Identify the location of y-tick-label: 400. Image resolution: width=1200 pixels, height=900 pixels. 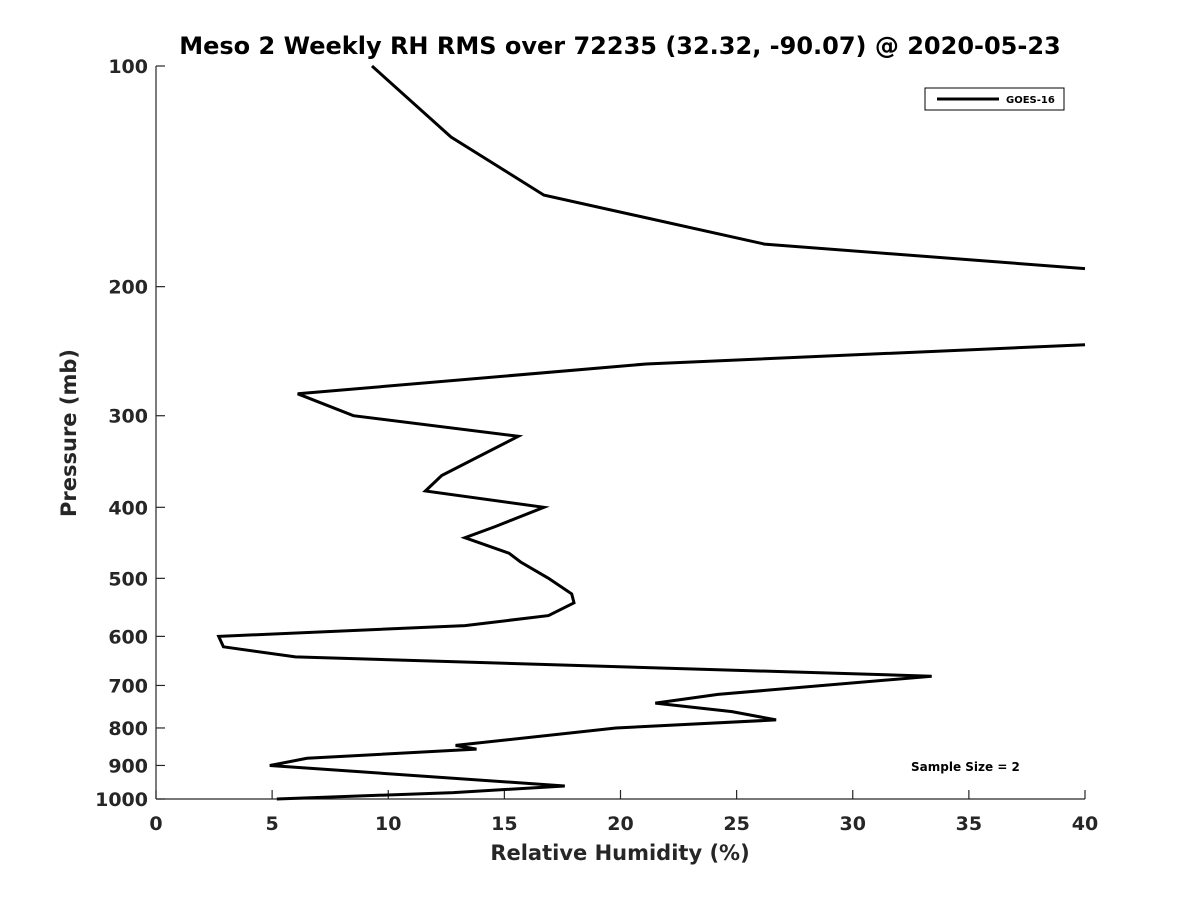
(128, 508).